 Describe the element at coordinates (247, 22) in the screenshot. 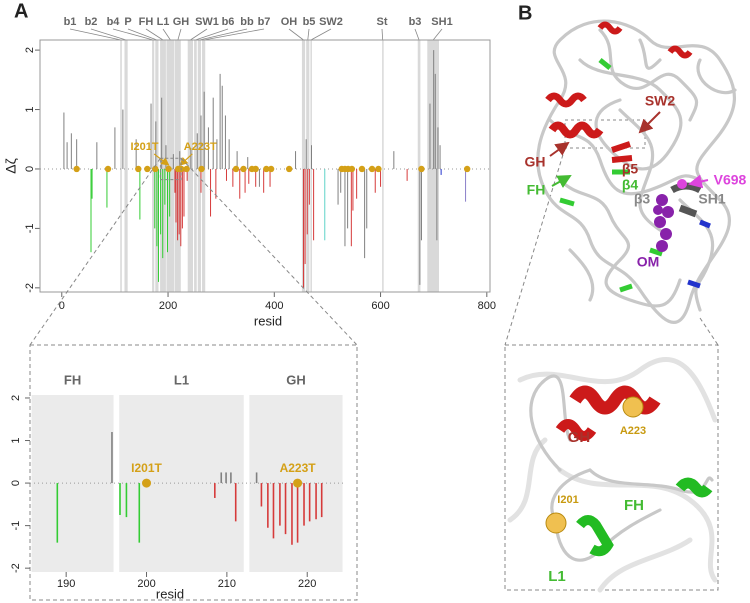

I see `region-label: bb` at that location.